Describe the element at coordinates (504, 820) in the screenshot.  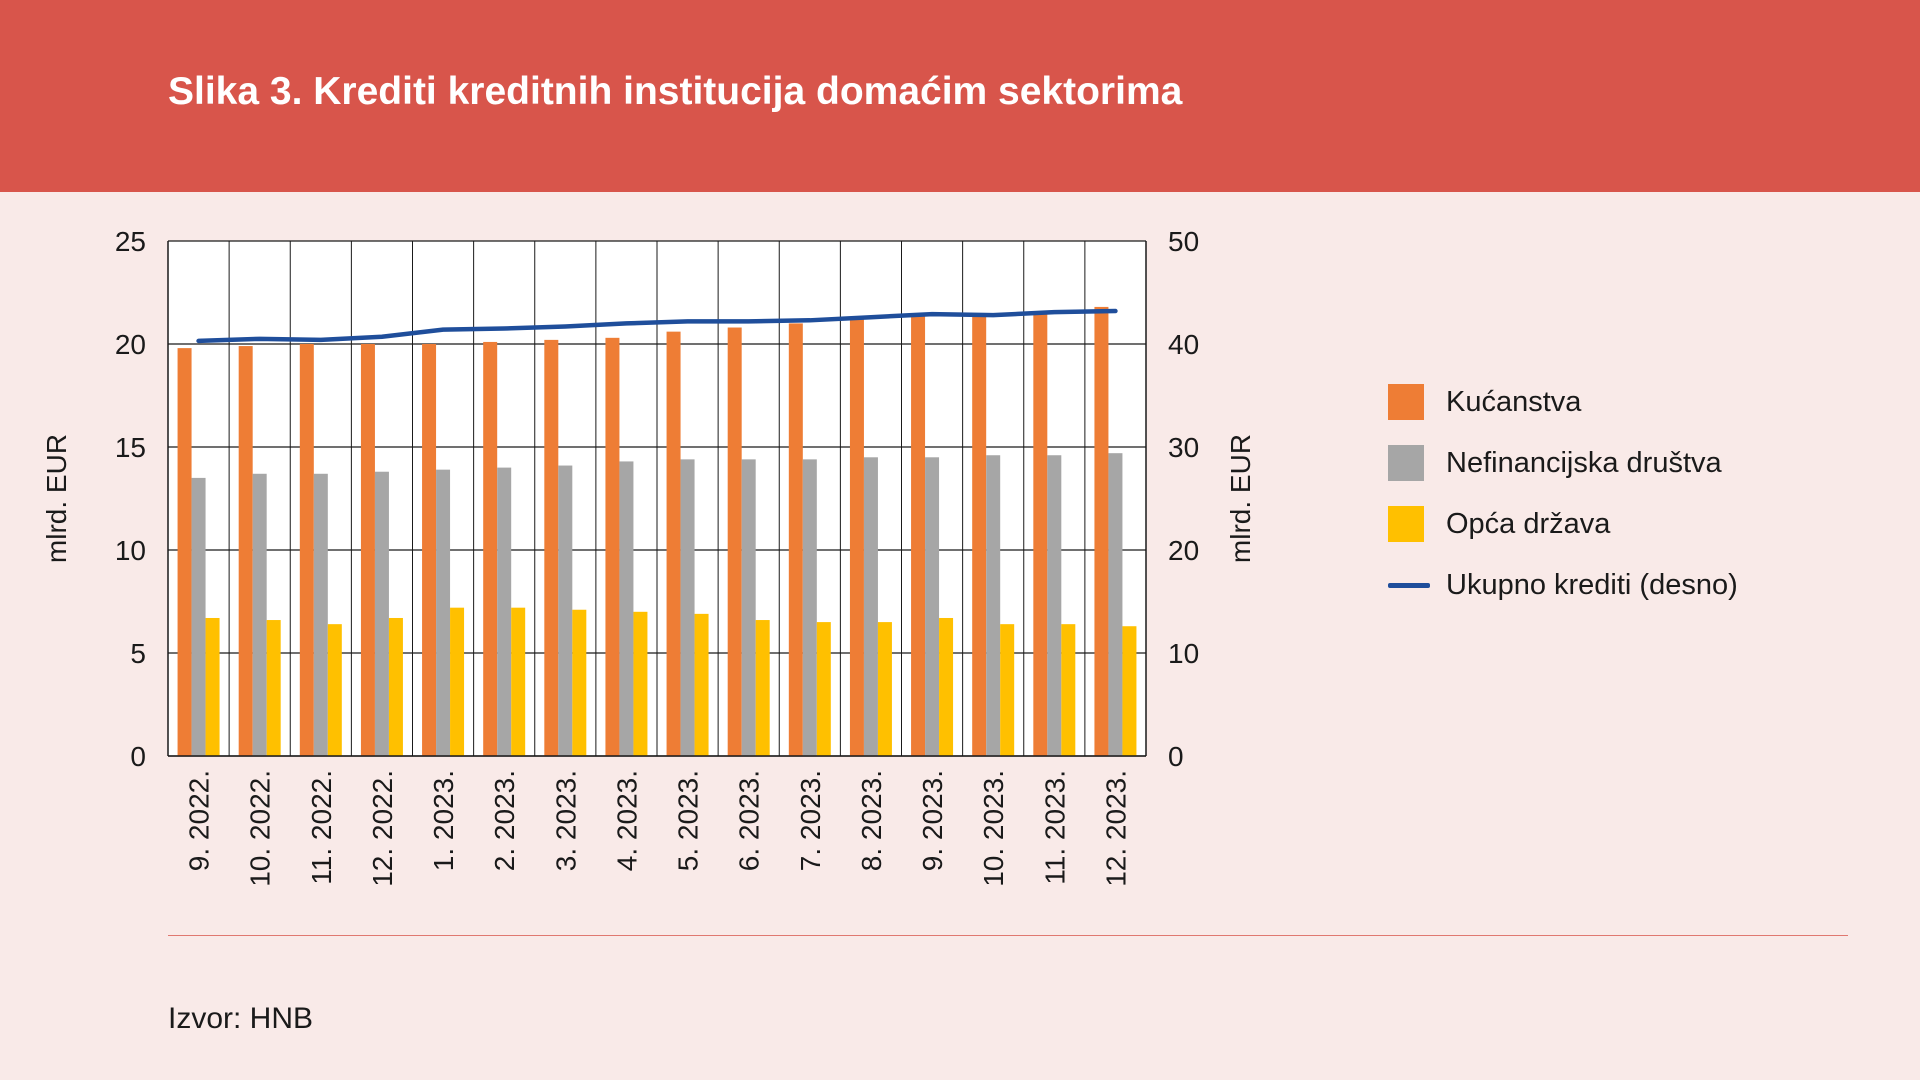
I see `x-tick-label: 2. 2023.` at that location.